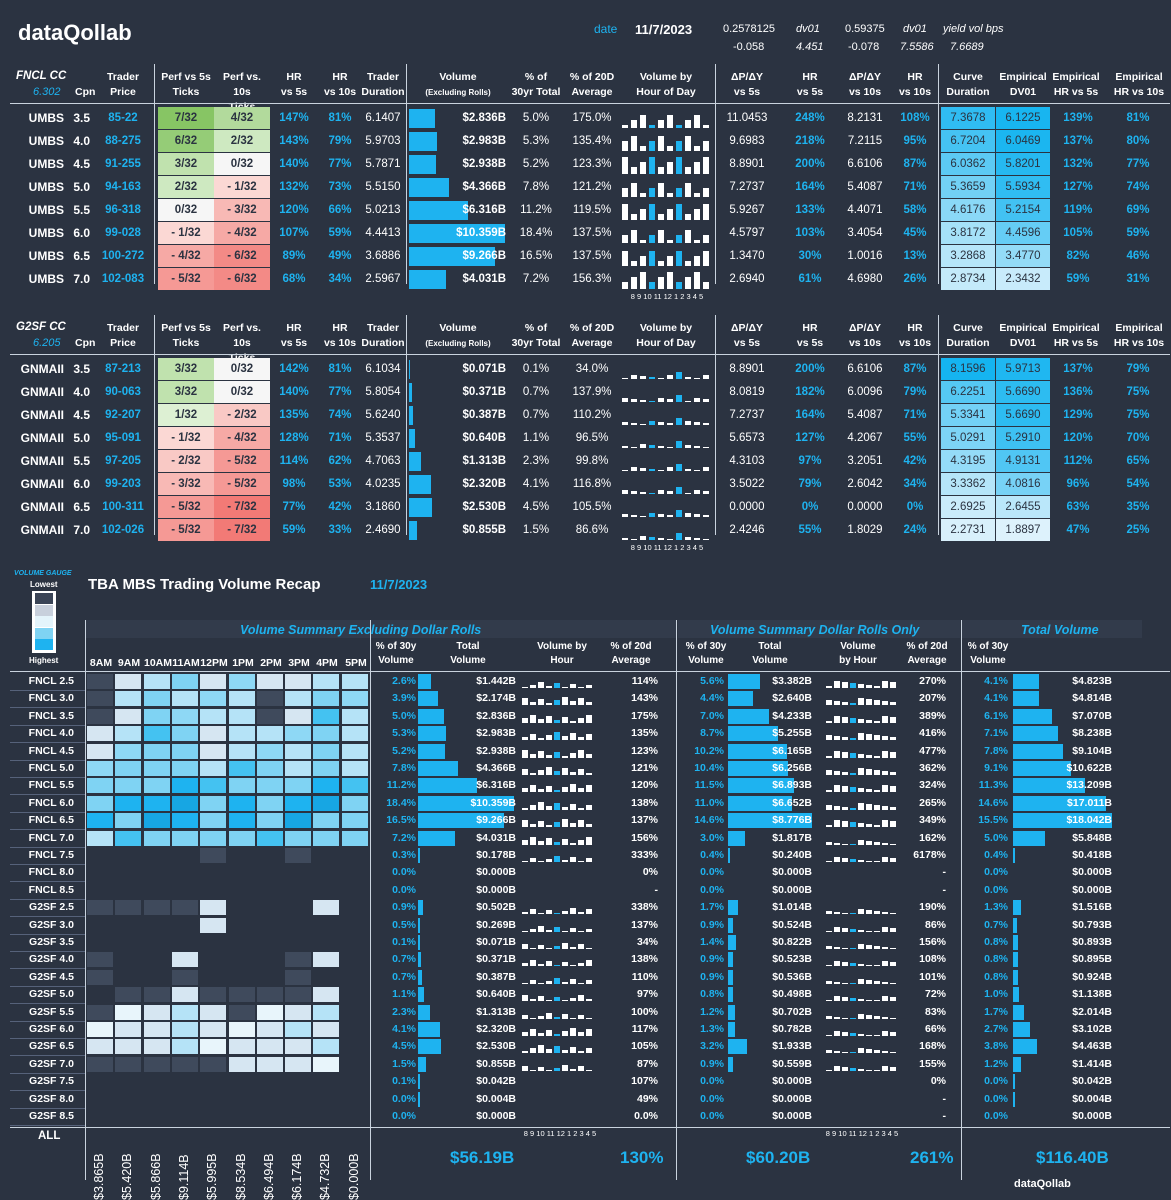  Describe the element at coordinates (123, 369) in the screenshot. I see `trader-price: 87-213` at that location.